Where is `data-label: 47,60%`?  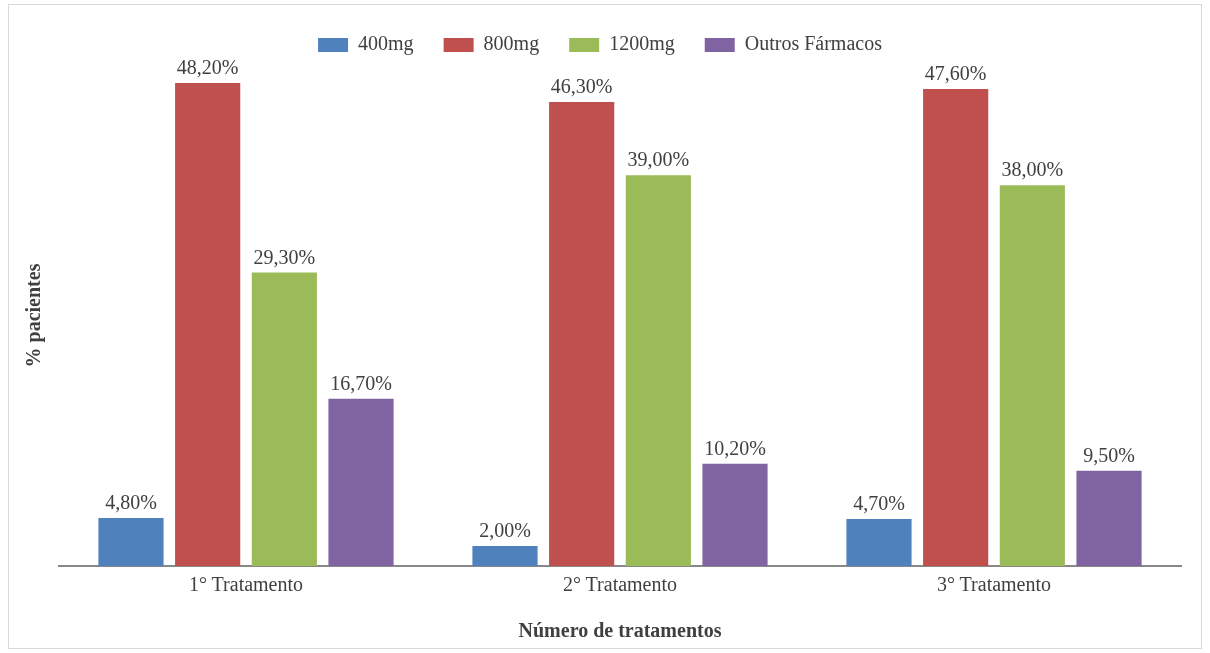 data-label: 47,60% is located at coordinates (955, 73).